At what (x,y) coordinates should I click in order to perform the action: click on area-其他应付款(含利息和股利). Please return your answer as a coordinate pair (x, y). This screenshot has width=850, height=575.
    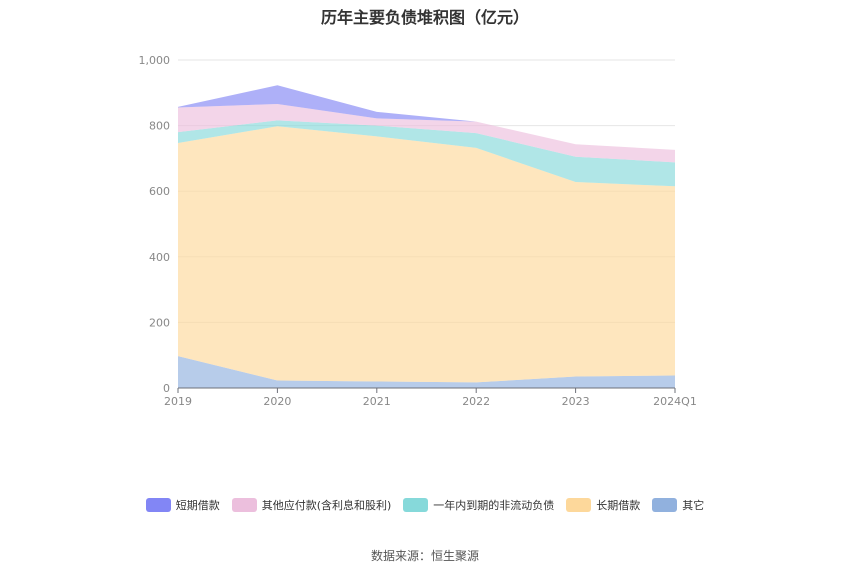
    Looking at the image, I should click on (426, 133).